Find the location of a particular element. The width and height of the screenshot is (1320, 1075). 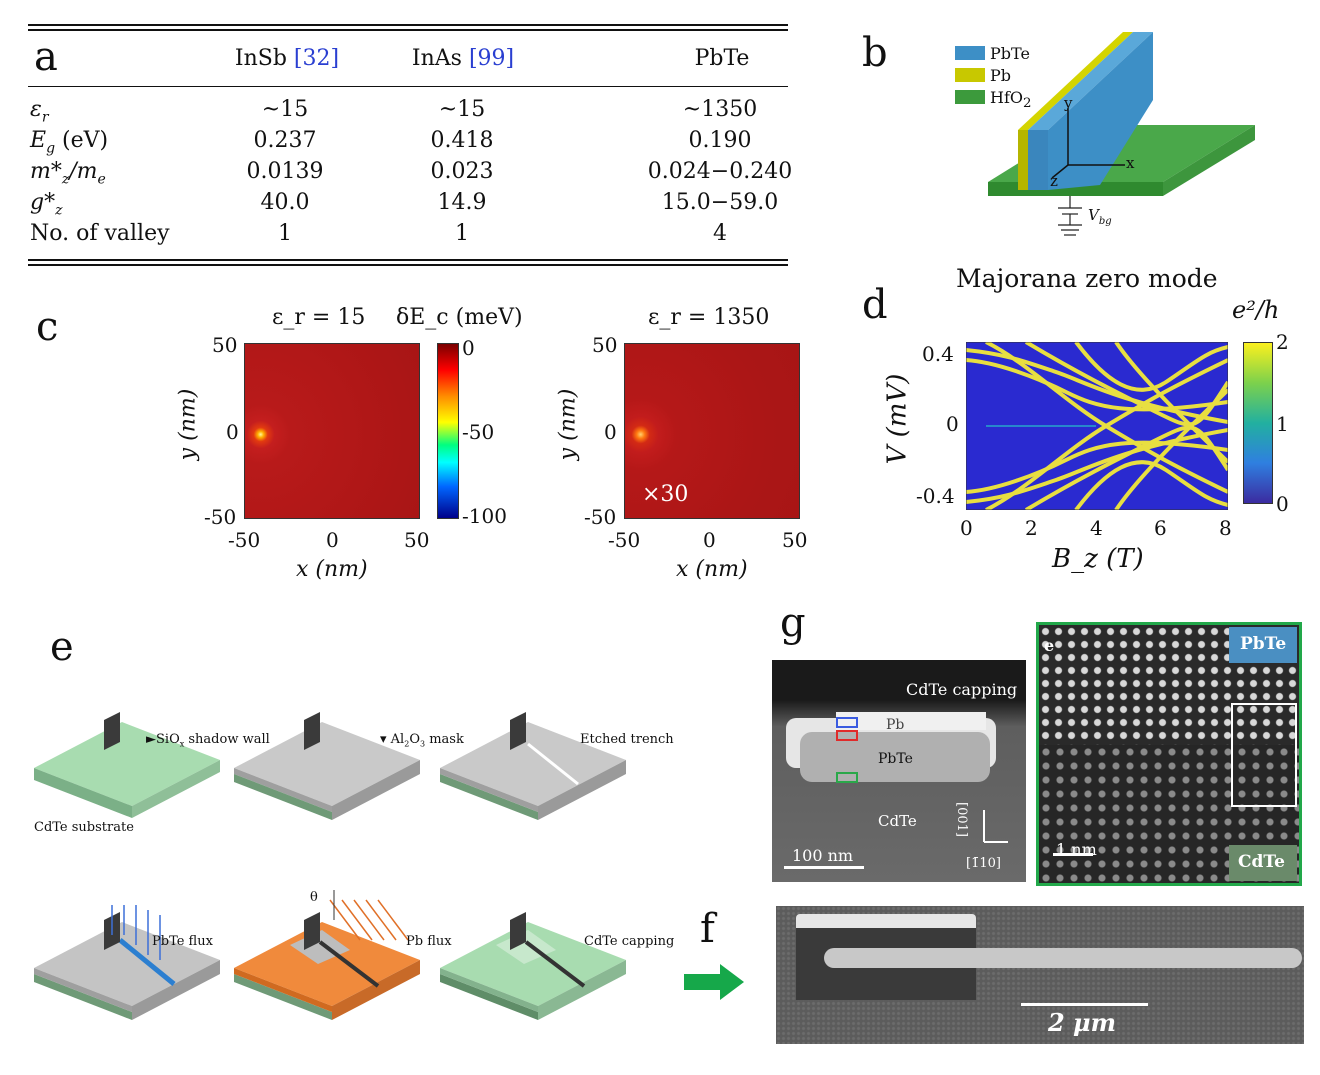

legend-label-pb: Pb is located at coordinates (1001, 75).